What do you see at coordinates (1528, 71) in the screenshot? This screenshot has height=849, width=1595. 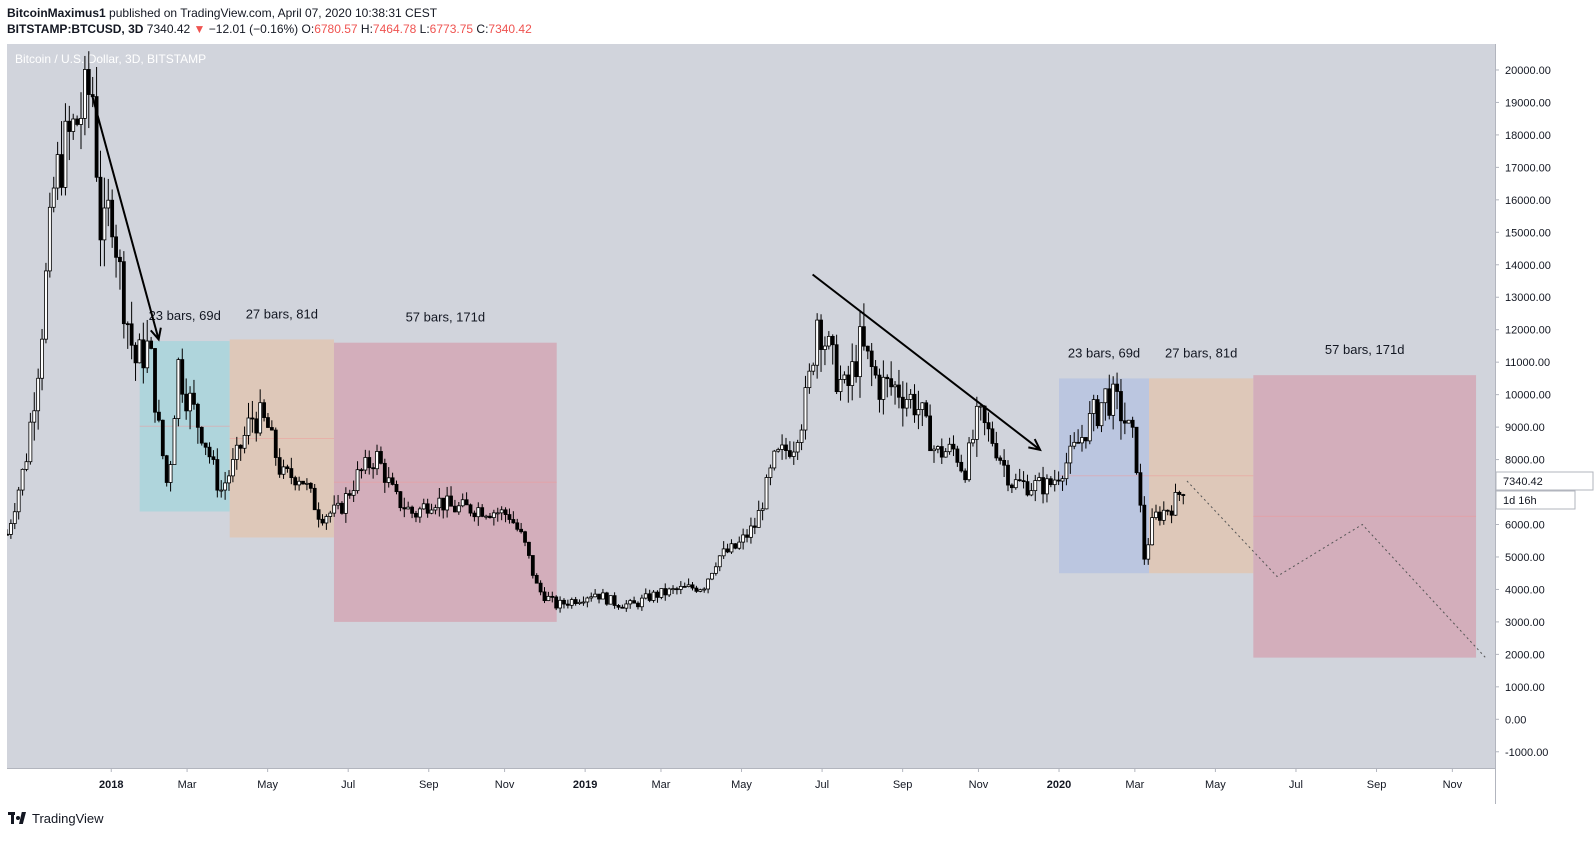 I see `y-tick-label: 20000.00` at bounding box center [1528, 71].